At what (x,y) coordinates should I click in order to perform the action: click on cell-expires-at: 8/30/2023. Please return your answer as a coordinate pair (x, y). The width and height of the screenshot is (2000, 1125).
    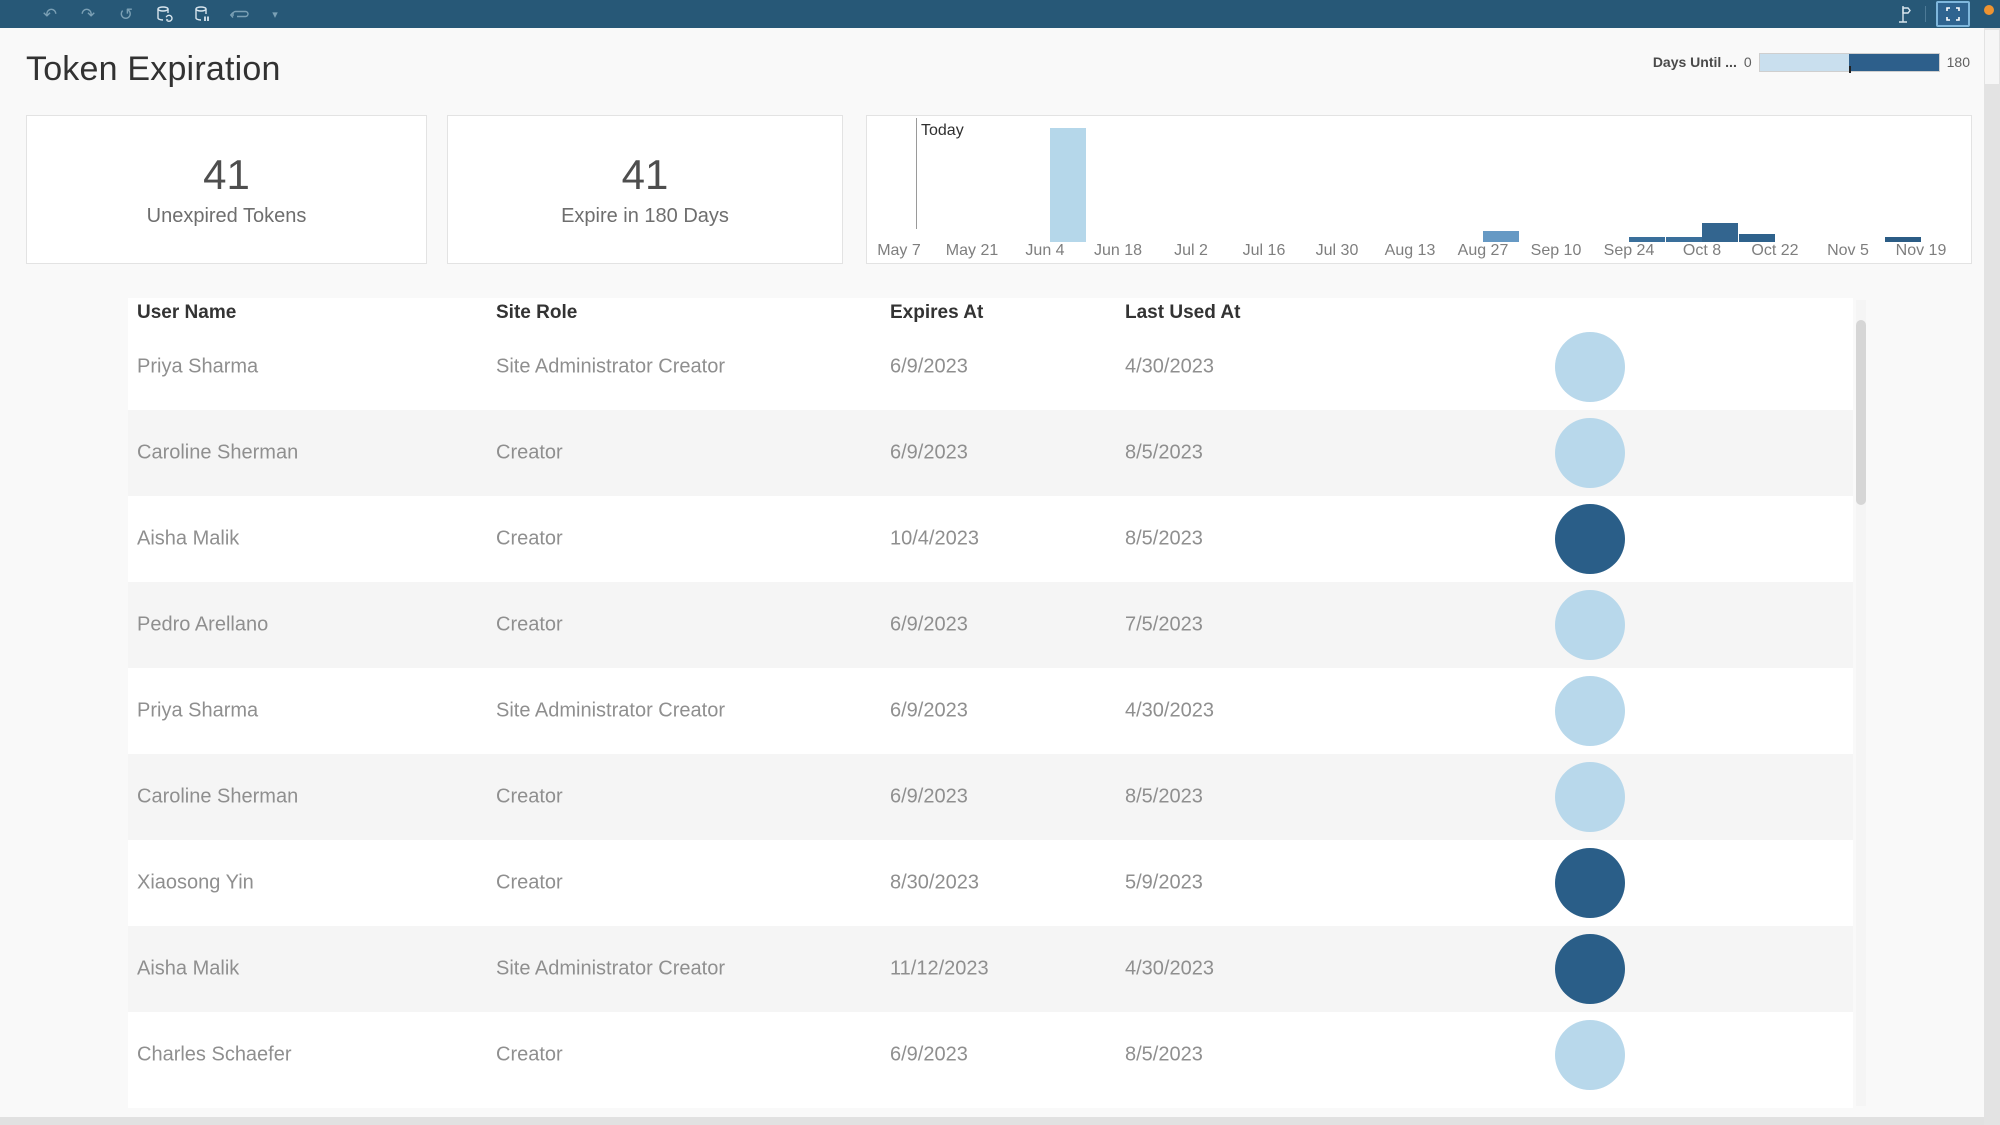
    Looking at the image, I should click on (934, 882).